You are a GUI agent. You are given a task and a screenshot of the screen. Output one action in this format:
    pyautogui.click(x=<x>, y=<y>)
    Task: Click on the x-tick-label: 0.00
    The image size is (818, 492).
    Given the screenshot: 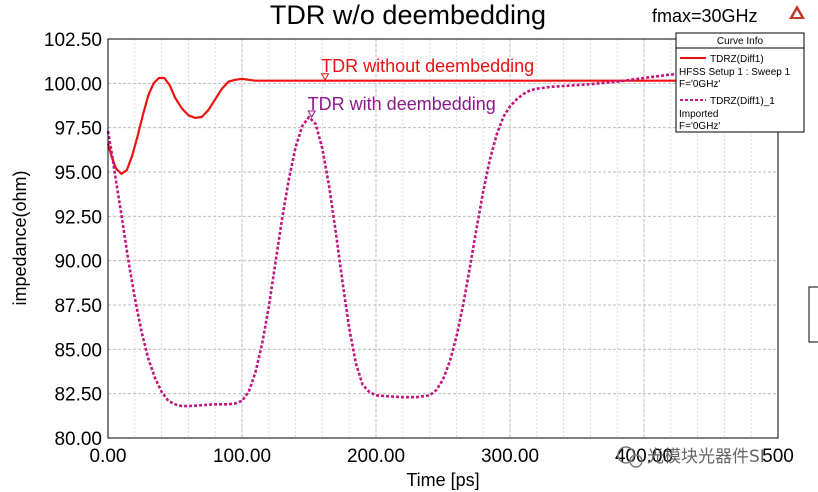 What is the action you would take?
    pyautogui.click(x=108, y=456)
    